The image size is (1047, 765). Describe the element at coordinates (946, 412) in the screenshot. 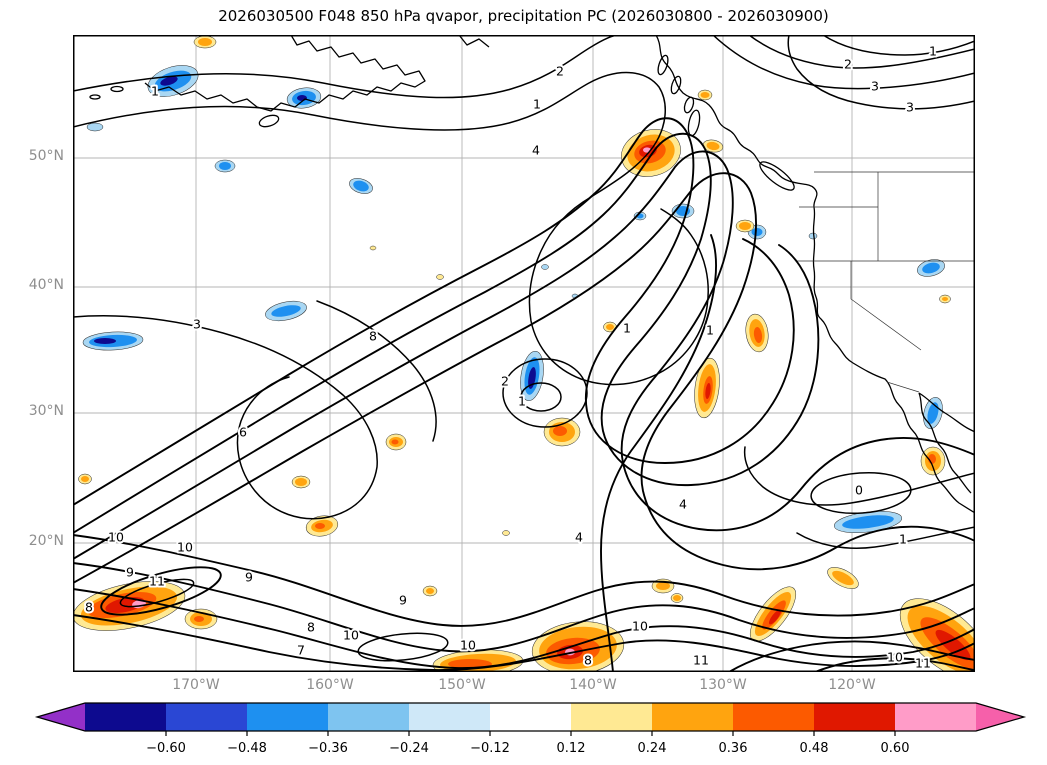

I see `sonora-coast` at that location.